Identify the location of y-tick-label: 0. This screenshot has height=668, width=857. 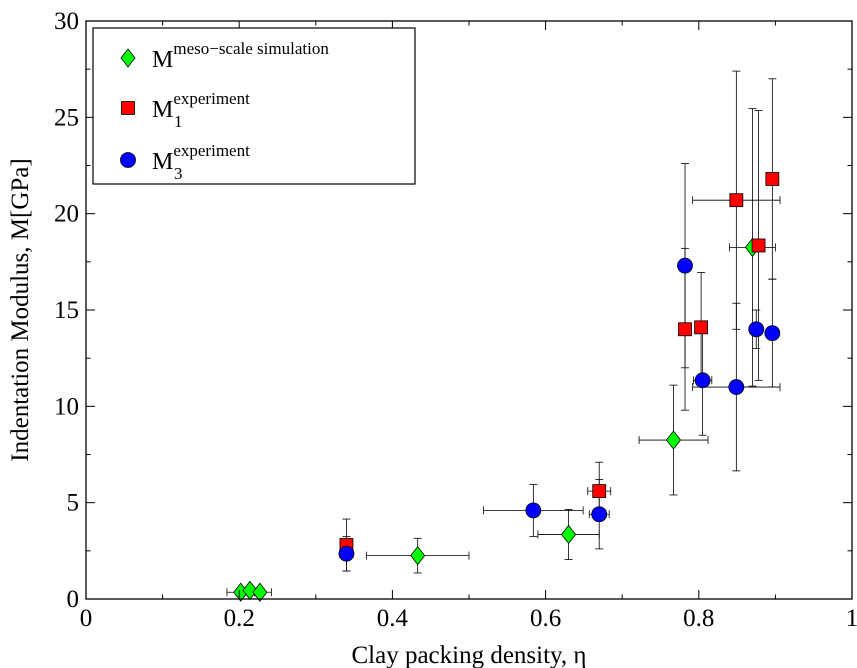
(73, 599).